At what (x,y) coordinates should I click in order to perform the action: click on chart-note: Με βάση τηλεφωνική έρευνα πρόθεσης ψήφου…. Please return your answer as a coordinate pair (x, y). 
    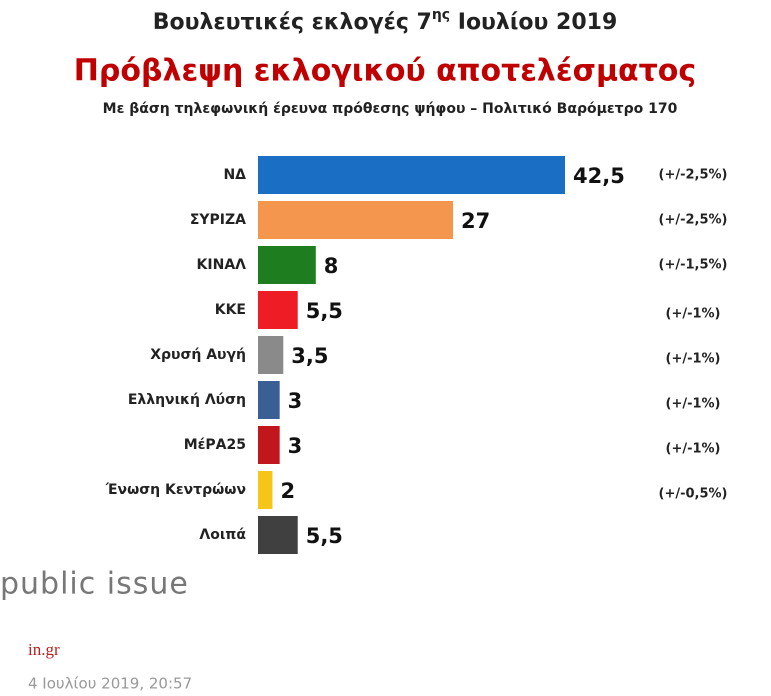
    Looking at the image, I should click on (390, 109).